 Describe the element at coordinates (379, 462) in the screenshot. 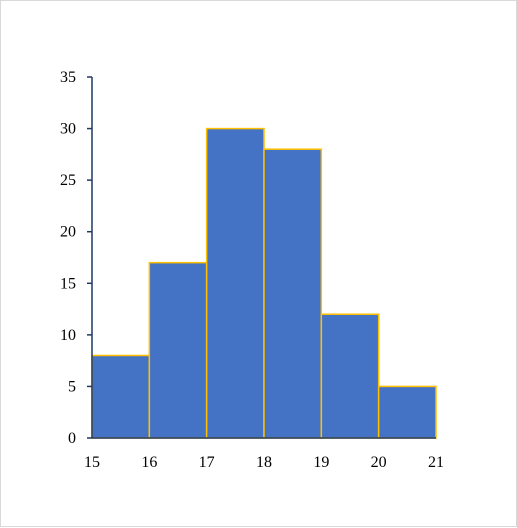

I see `x-tick-label-20: 20` at that location.